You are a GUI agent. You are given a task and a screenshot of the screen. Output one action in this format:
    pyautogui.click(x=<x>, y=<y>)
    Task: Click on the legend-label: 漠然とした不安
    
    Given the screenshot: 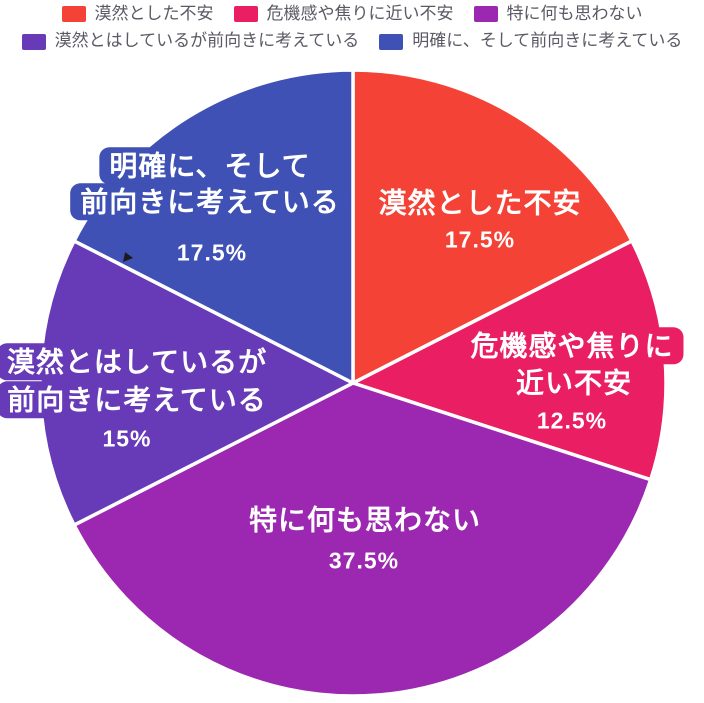 What is the action you would take?
    pyautogui.click(x=154, y=13)
    